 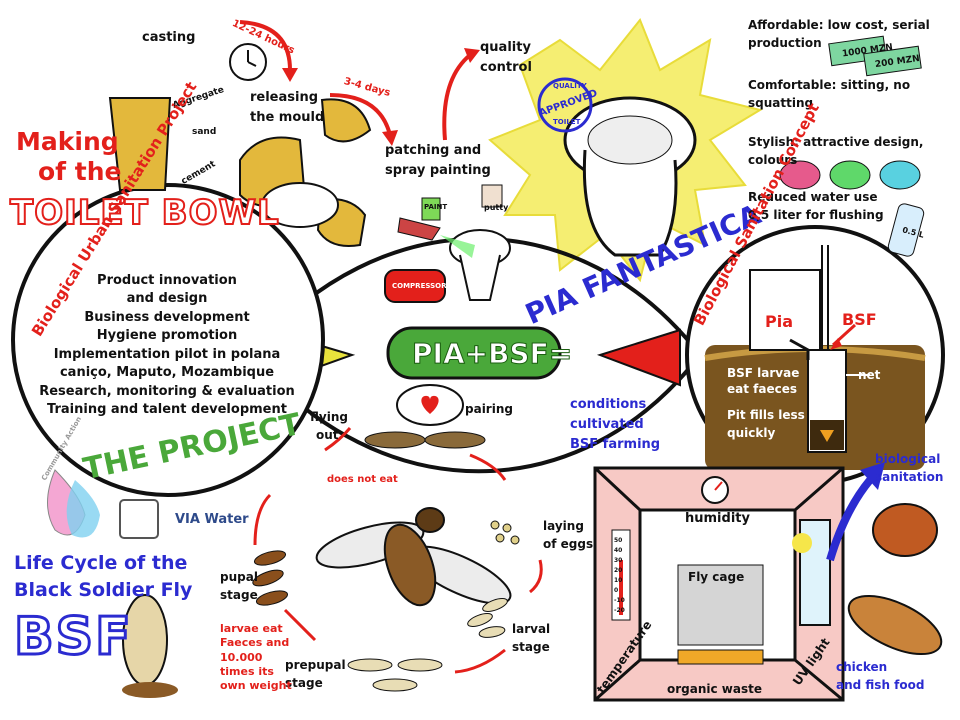 What do you see at coordinates (430, 520) in the screenshot?
I see `fly-head` at bounding box center [430, 520].